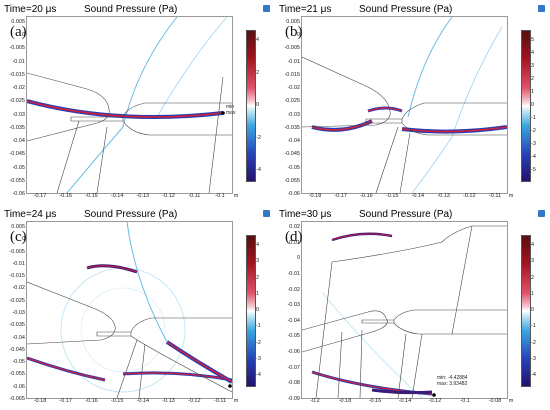 This screenshot has height=410, width=550. I want to click on x-tick-label: -0.15, so click(91, 196).